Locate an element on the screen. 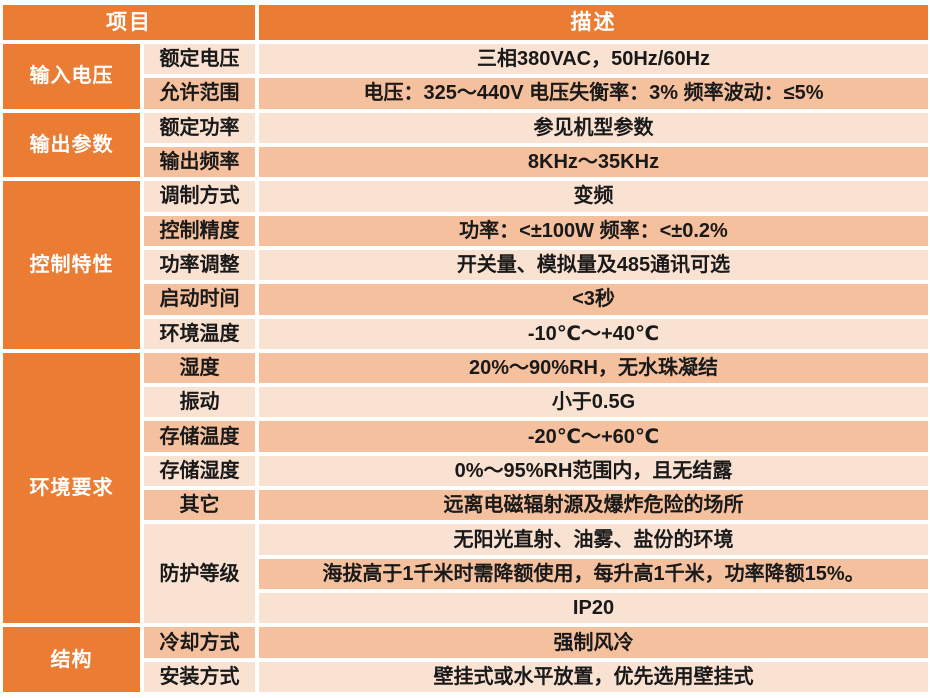 The width and height of the screenshot is (930, 698). value-vibration: 小于0.5G is located at coordinates (593, 402).